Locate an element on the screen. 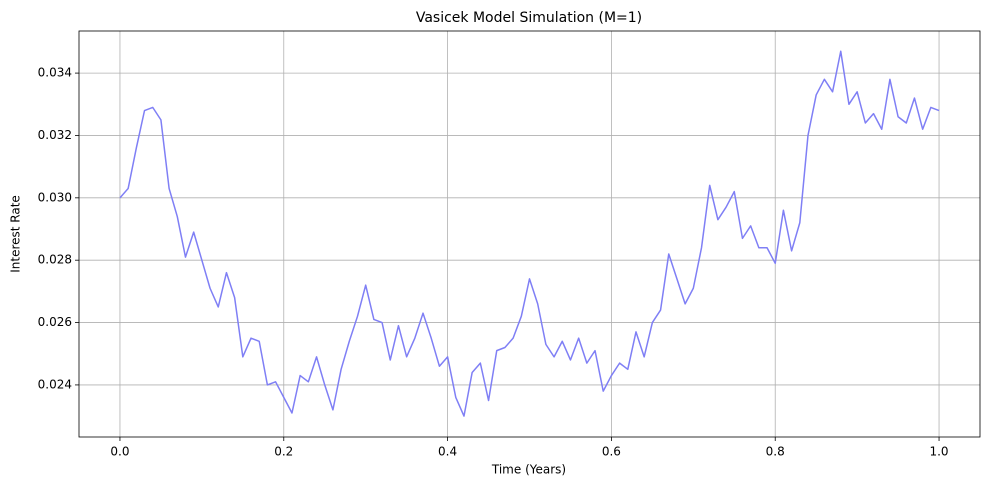 This screenshot has width=989, height=490. x-axis-label: Time (Years) is located at coordinates (528, 470).